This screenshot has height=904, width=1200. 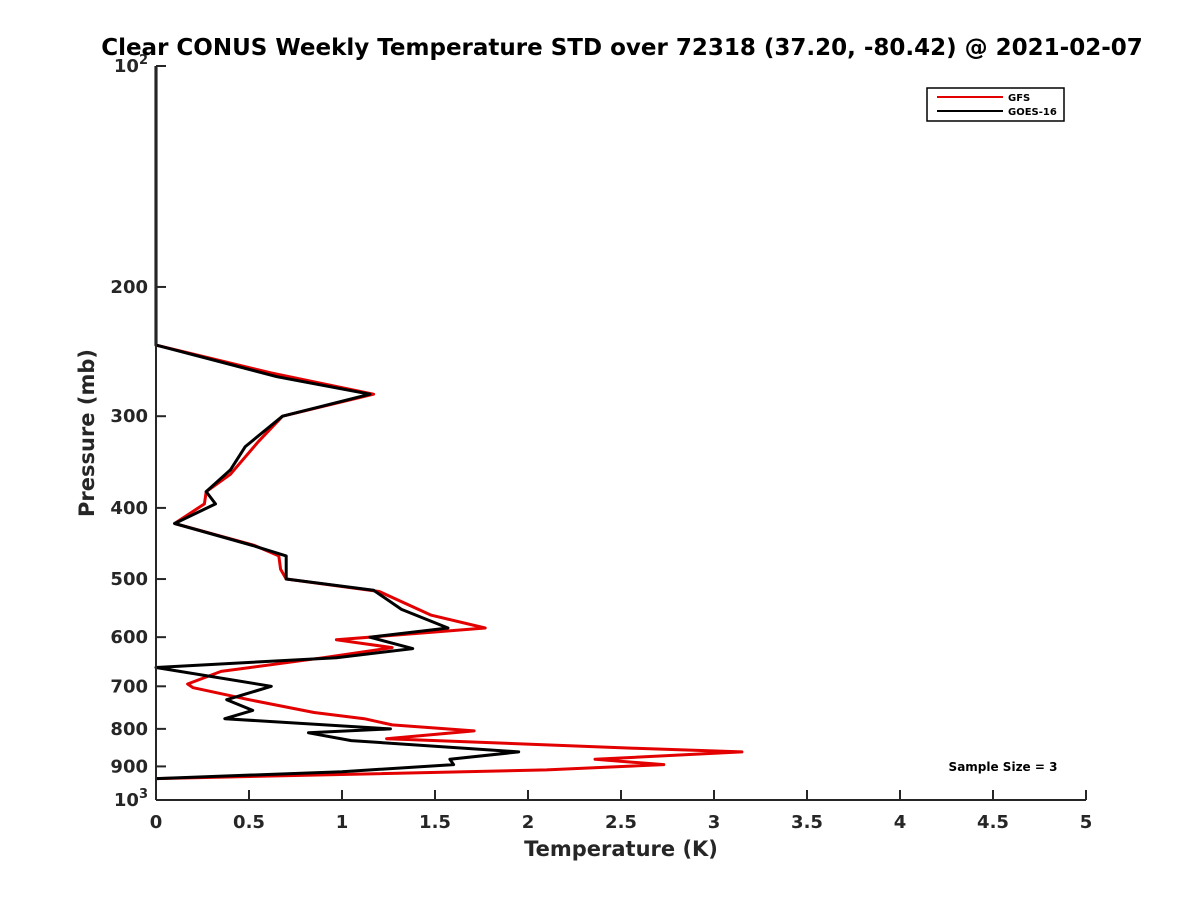 I want to click on y-tick-label: 500, so click(x=129, y=579).